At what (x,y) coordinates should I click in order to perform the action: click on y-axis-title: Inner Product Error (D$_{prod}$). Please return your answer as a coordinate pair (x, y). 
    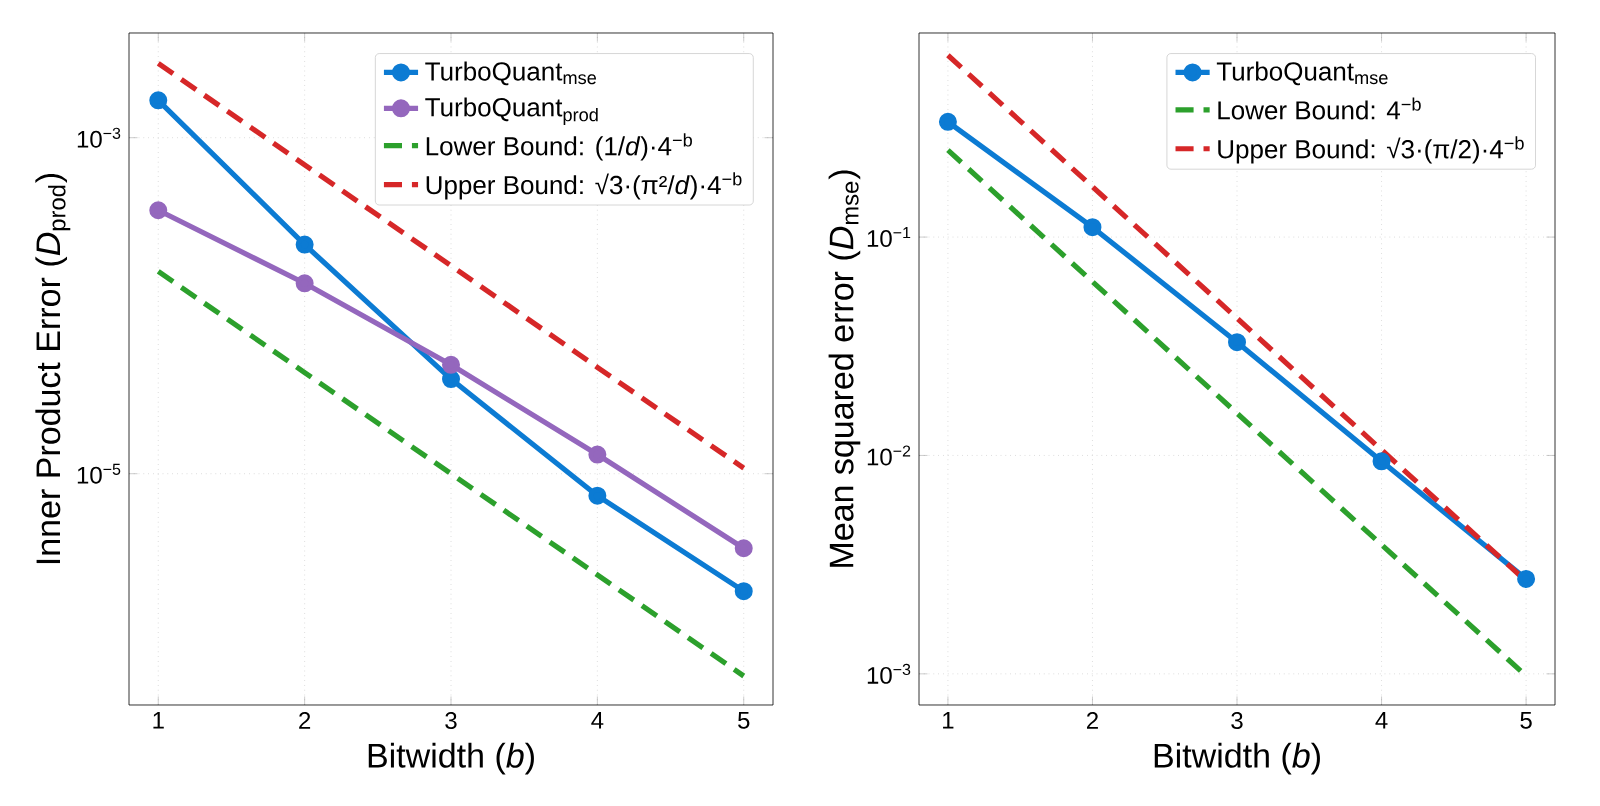
    Looking at the image, I should click on (53, 368).